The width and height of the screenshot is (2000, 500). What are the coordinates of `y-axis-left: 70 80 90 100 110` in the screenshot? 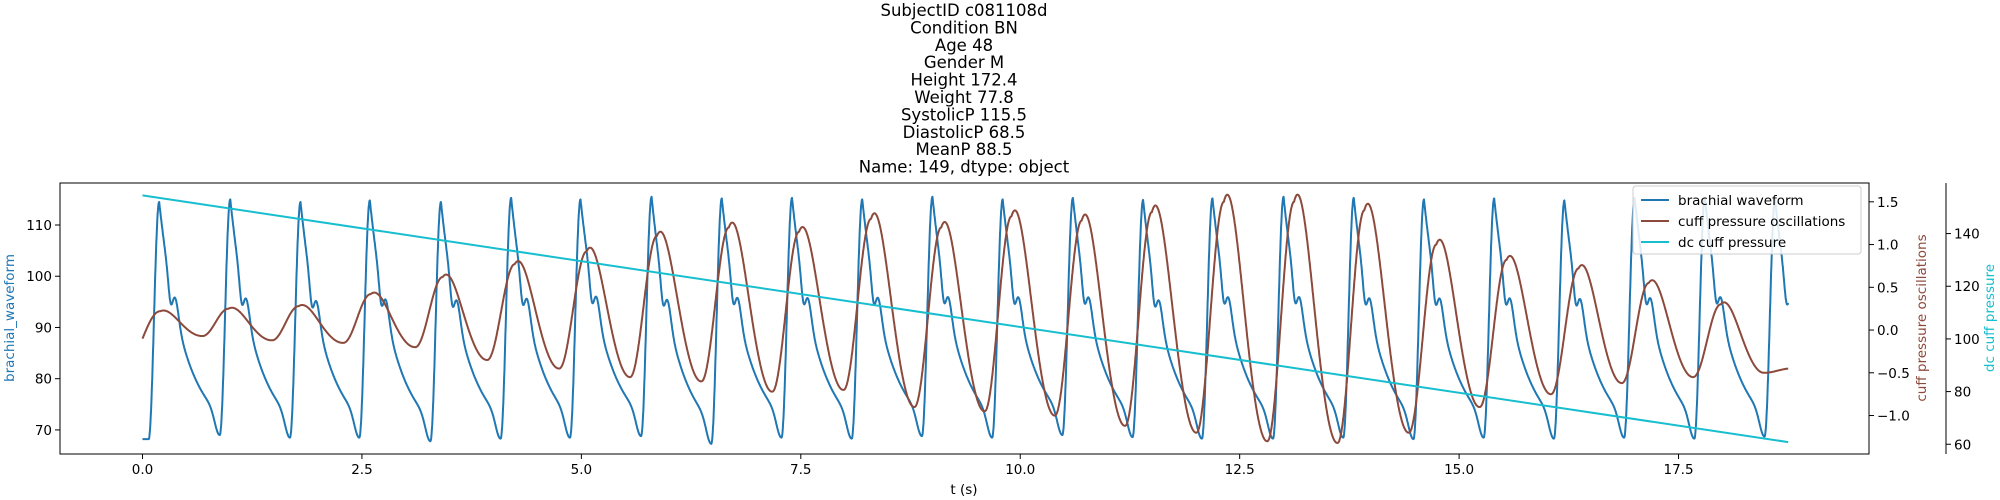 It's located at (43, 328).